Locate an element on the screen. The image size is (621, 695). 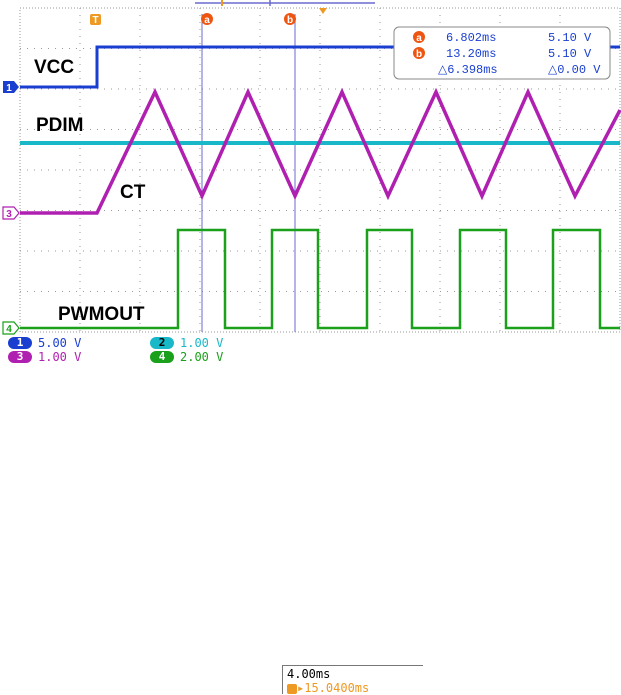
readout-delta-volt: △0.00 V is located at coordinates (574, 70).